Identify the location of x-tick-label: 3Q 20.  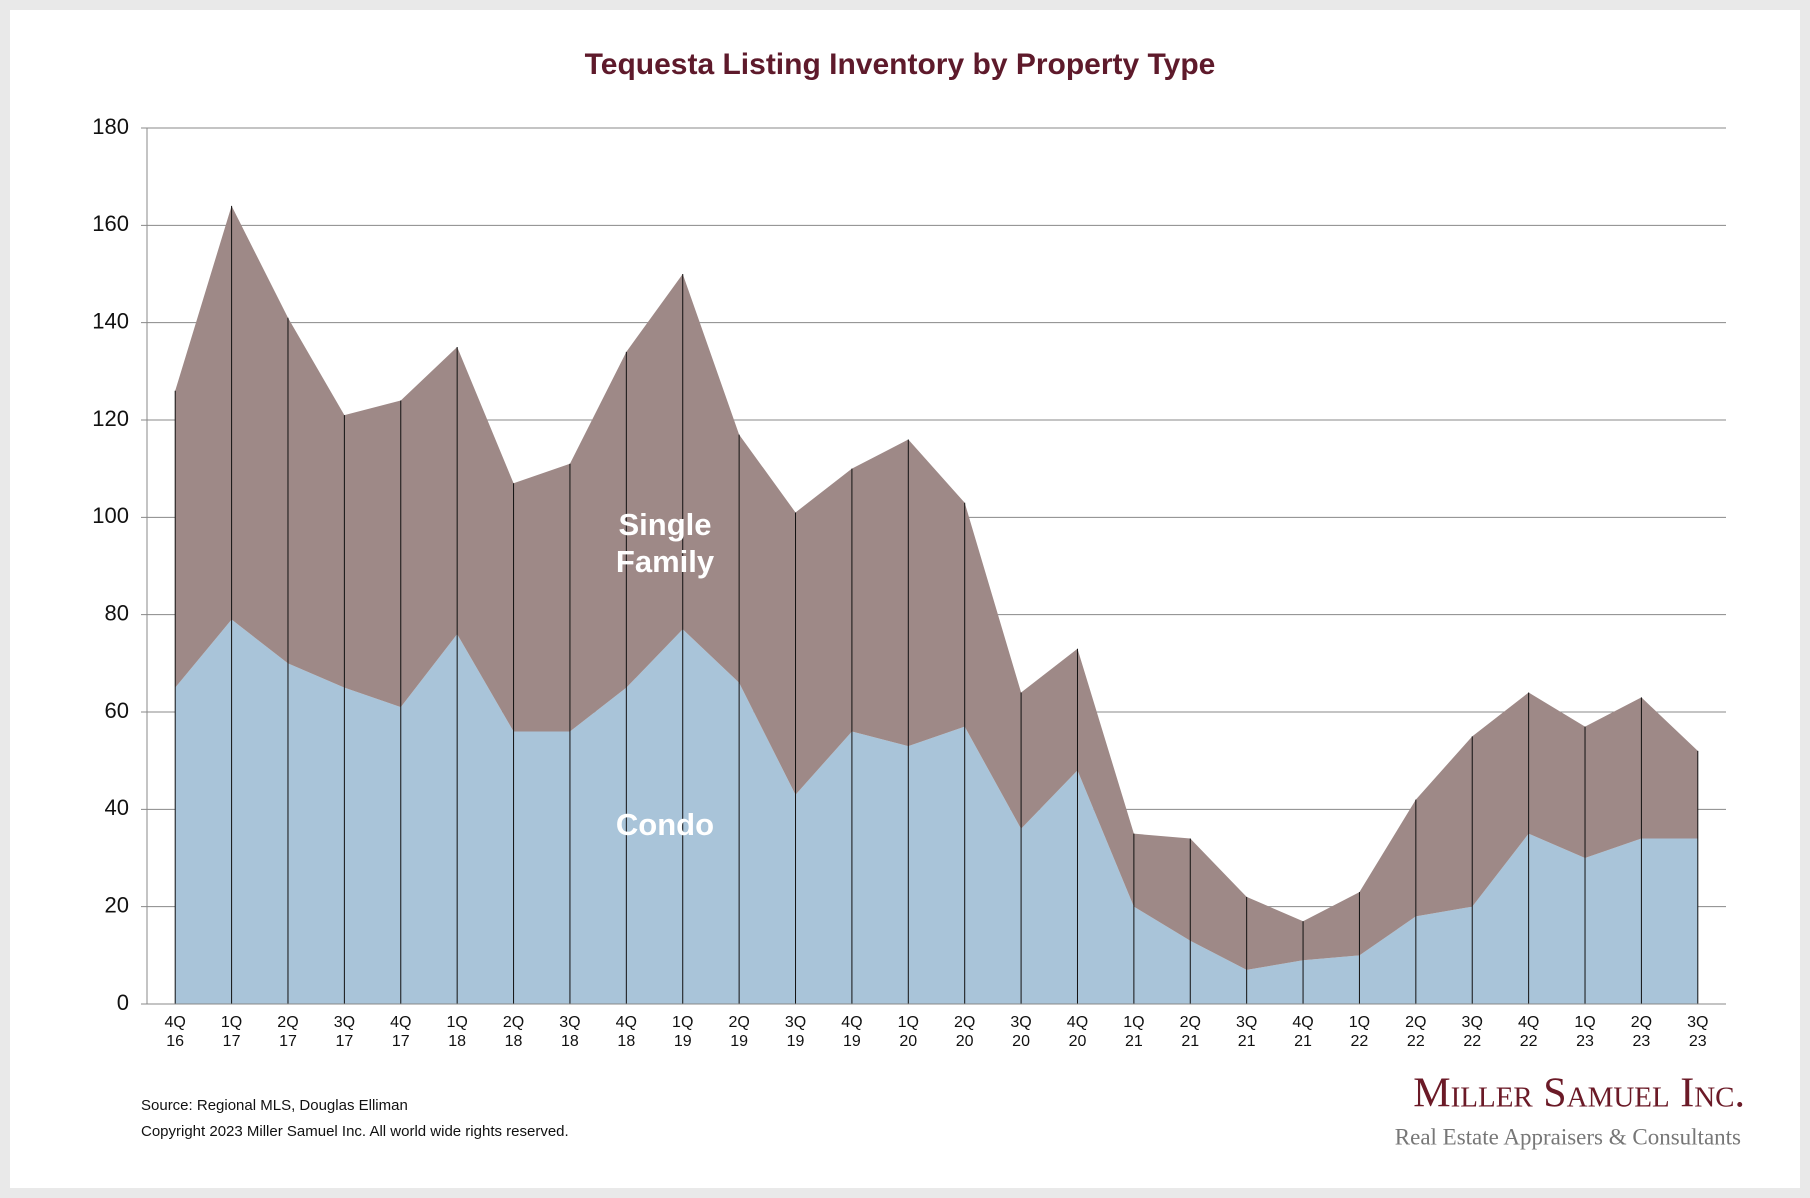
(1021, 1032).